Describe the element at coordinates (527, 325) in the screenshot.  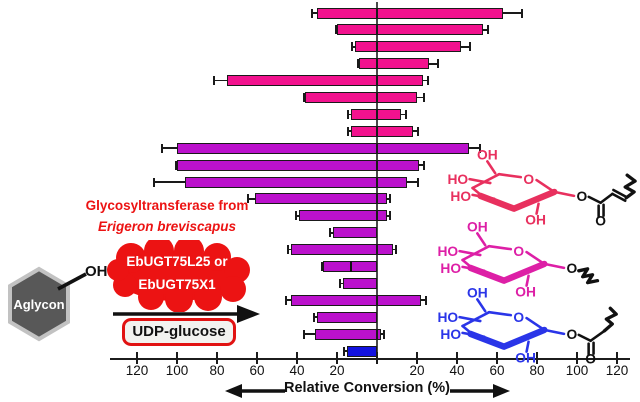
I see `glucose-ester-structure: OH HO HO OH O O O` at that location.